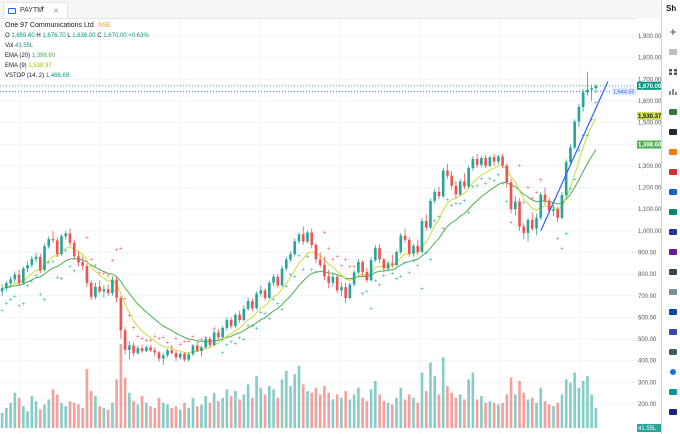  I want to click on deep-blue-badge-icon, so click(673, 412).